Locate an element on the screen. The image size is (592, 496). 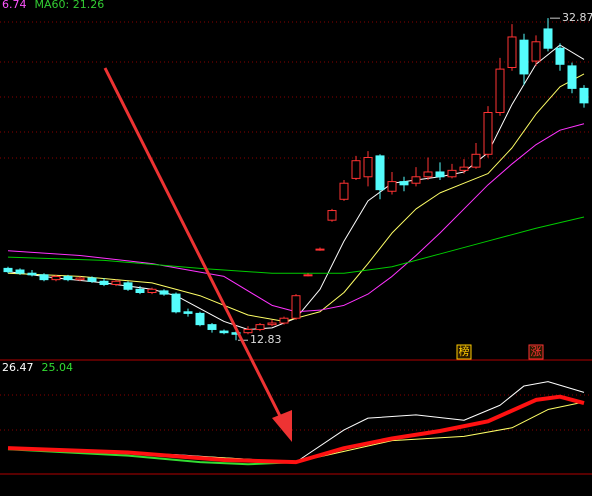
header-label: 6.74 is located at coordinates (14, 5).